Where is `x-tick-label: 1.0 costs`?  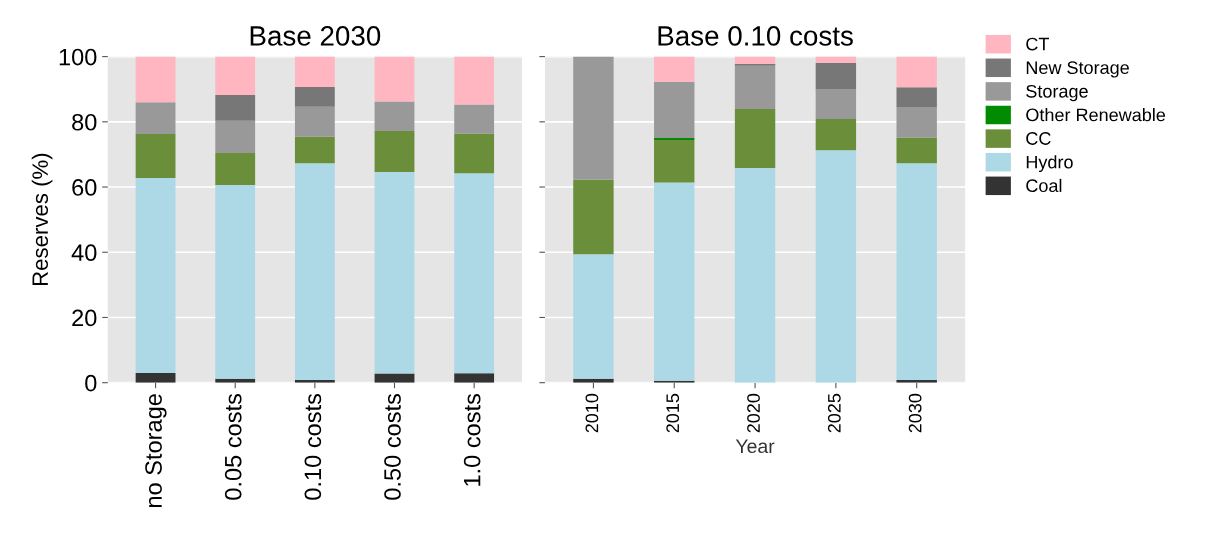 x-tick-label: 1.0 costs is located at coordinates (472, 439).